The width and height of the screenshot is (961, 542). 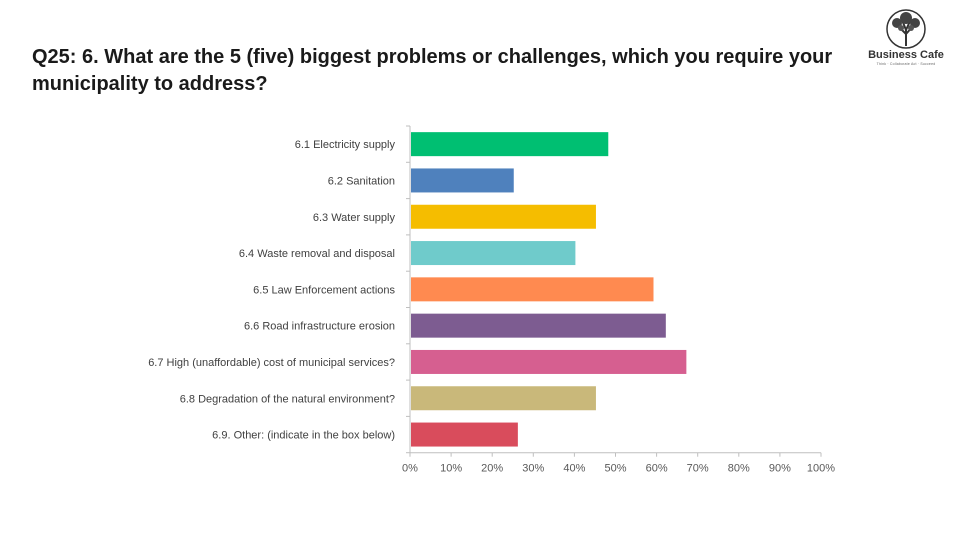 What do you see at coordinates (361, 181) in the screenshot?
I see `category-label: 6.2 Sanitation` at bounding box center [361, 181].